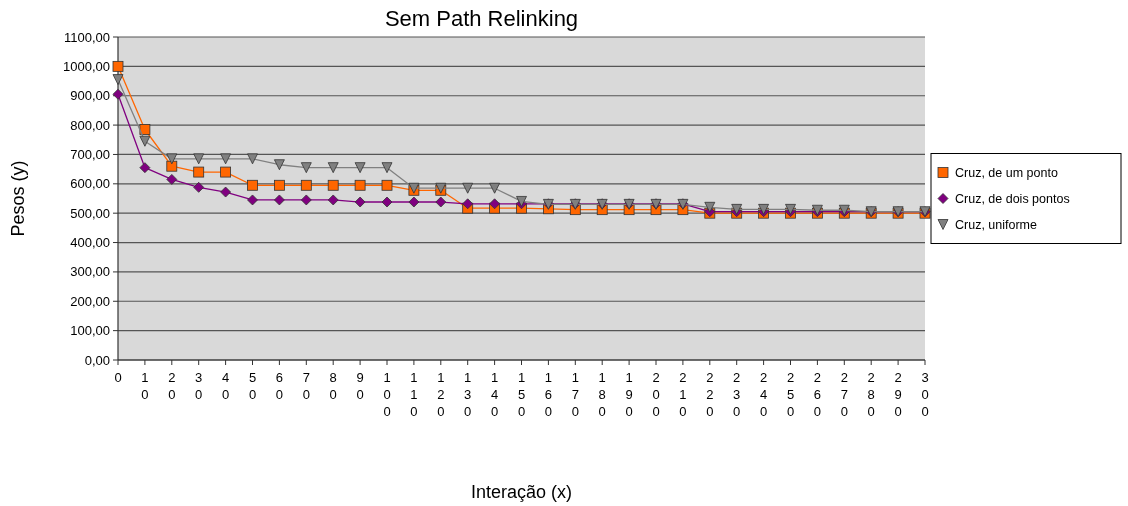  Describe the element at coordinates (90, 272) in the screenshot. I see `y-tick-label: 300,00` at that location.